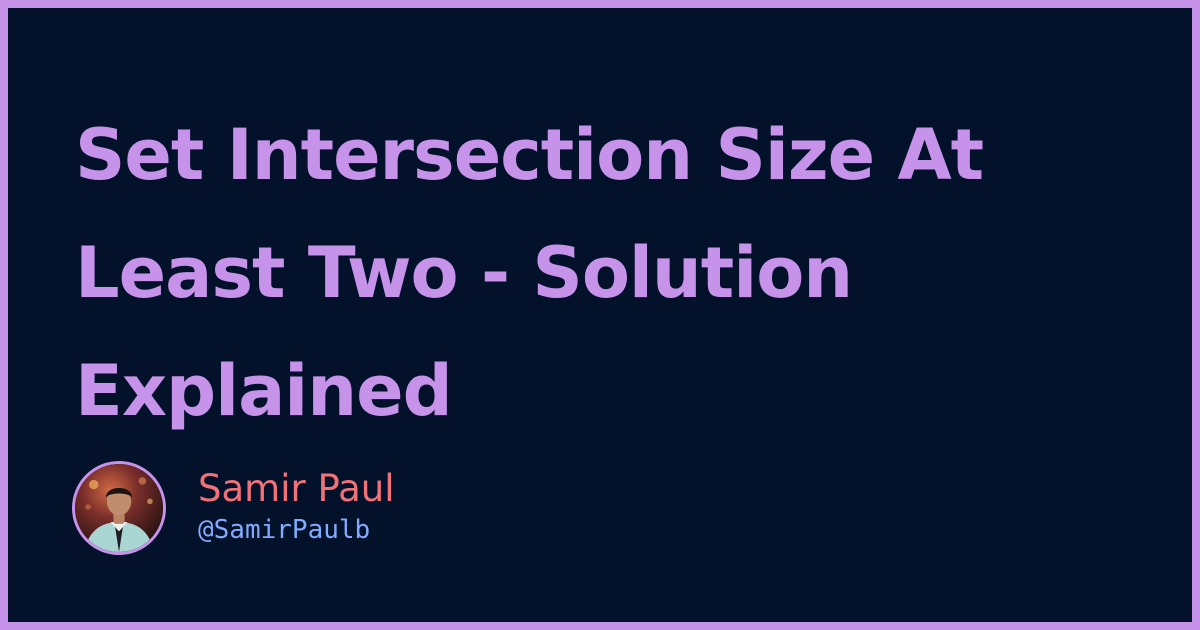 This screenshot has width=1200, height=630. I want to click on author-photo, so click(119, 508).